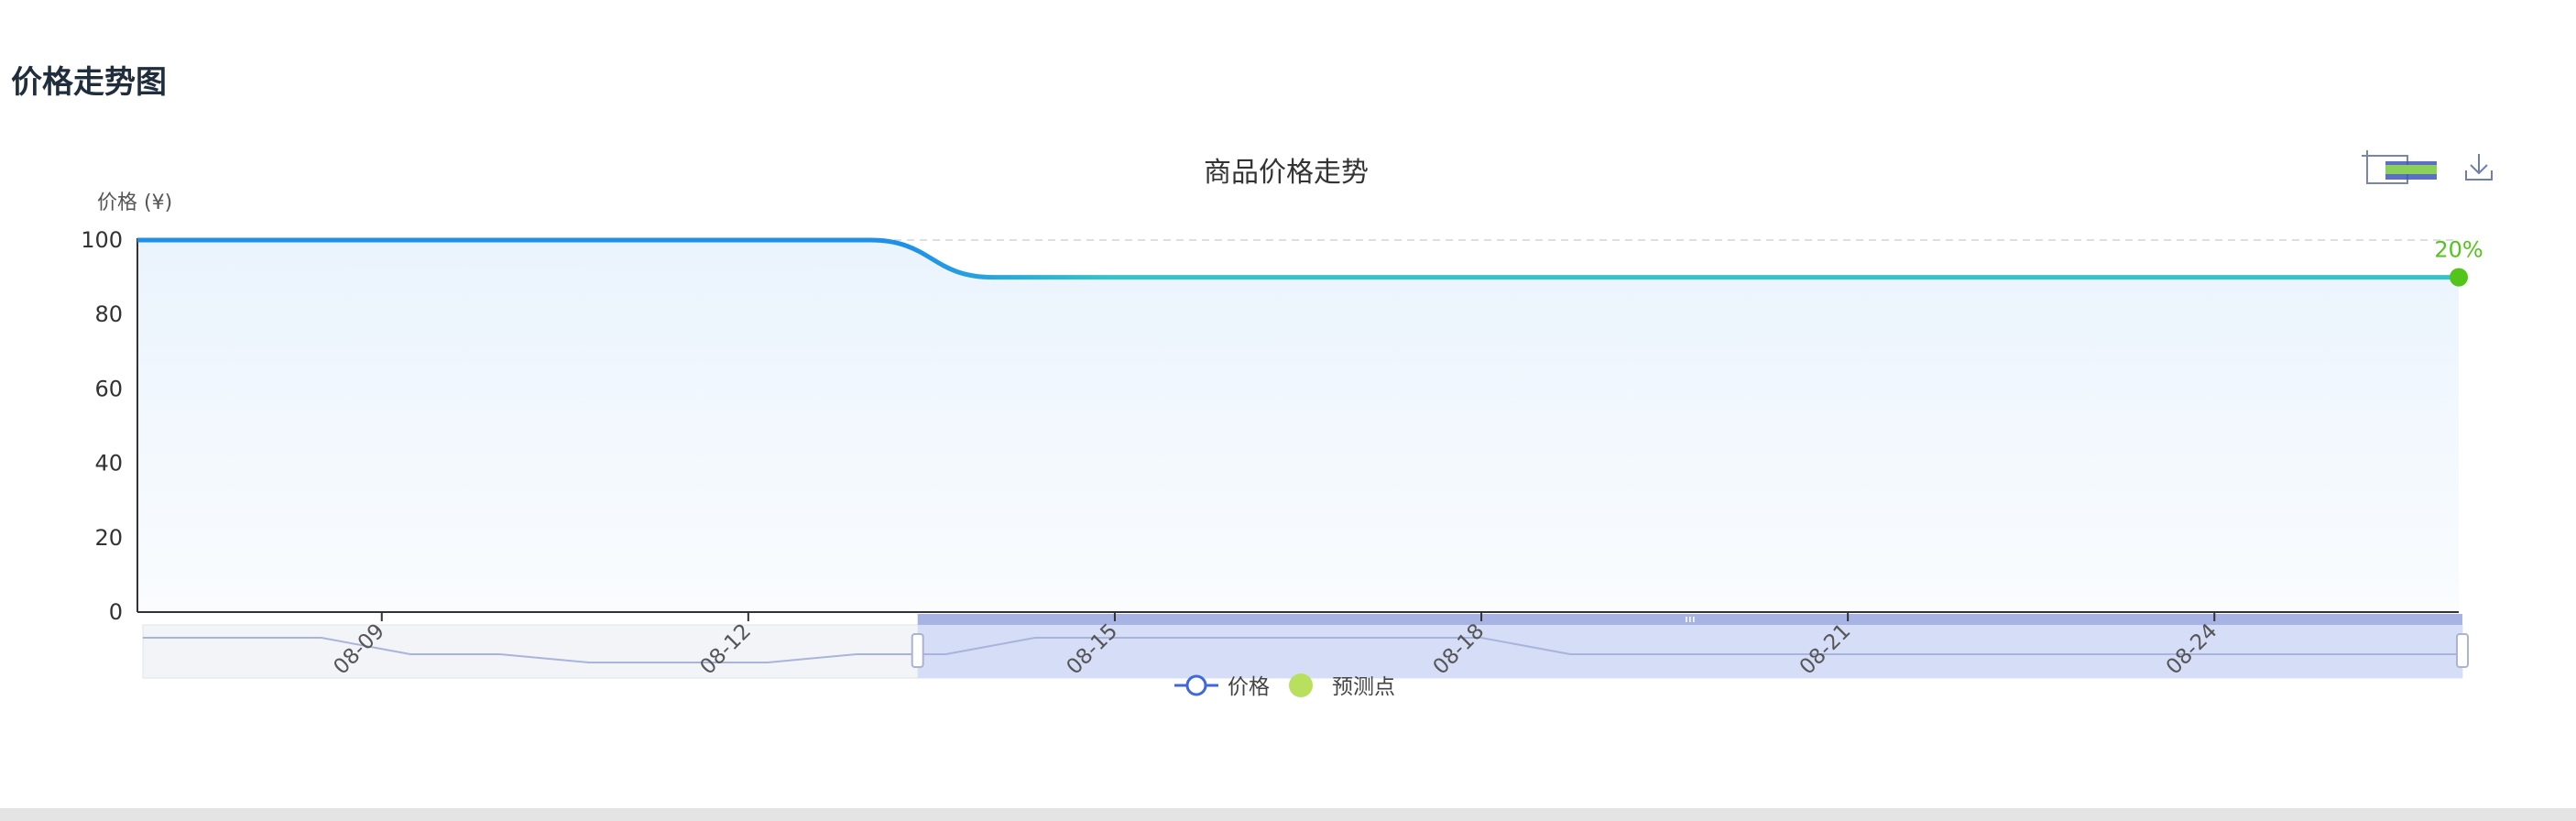  What do you see at coordinates (109, 464) in the screenshot?
I see `y-tick-label: 40` at bounding box center [109, 464].